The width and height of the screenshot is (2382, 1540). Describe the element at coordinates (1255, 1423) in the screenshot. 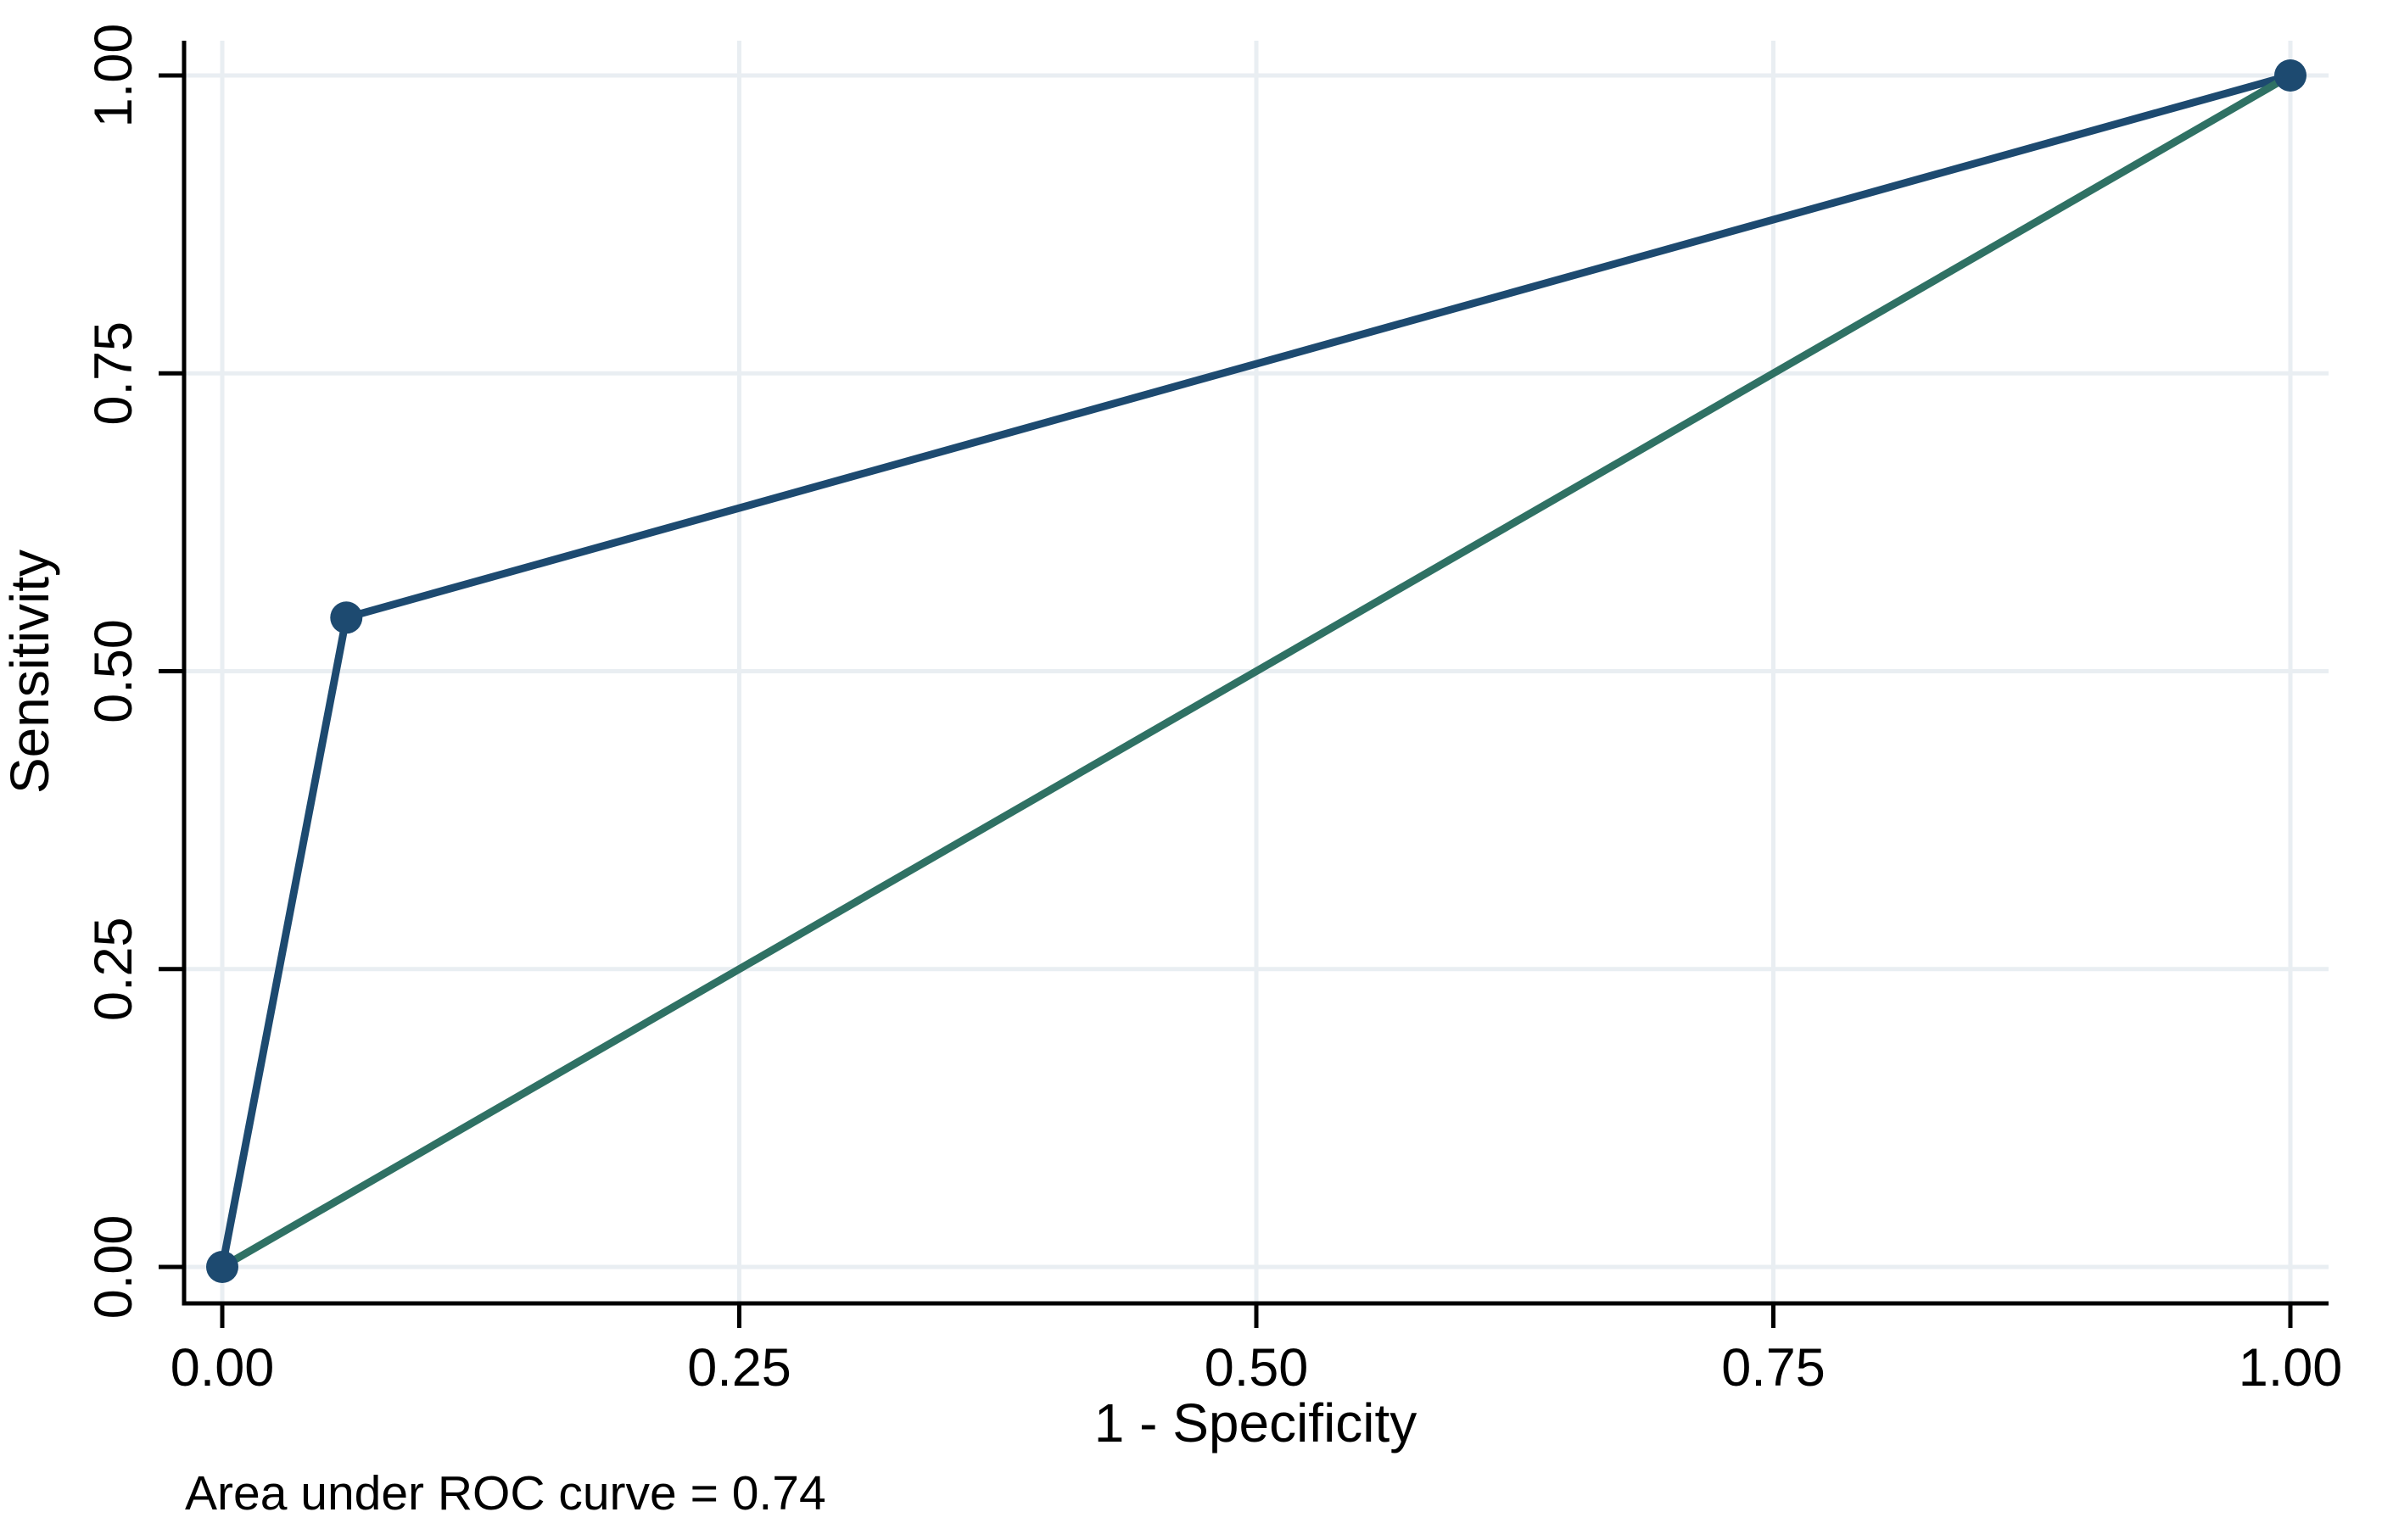

I see `x-axis-title: 1 - Specificity` at that location.